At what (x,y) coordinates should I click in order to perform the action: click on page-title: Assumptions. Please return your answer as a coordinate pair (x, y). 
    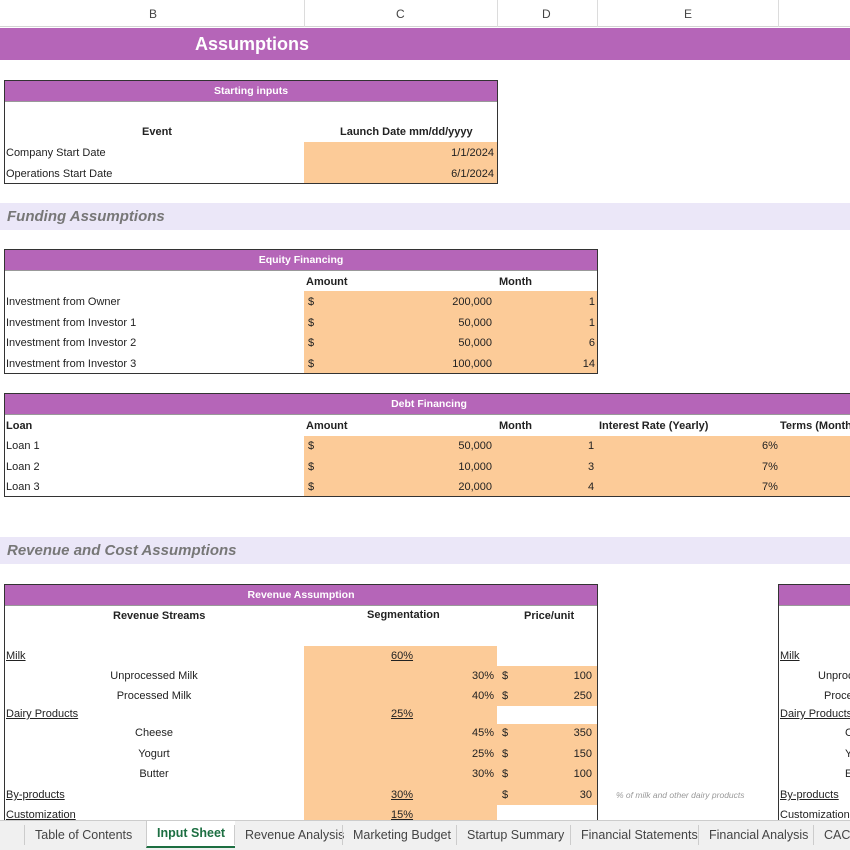
    Looking at the image, I should click on (425, 44).